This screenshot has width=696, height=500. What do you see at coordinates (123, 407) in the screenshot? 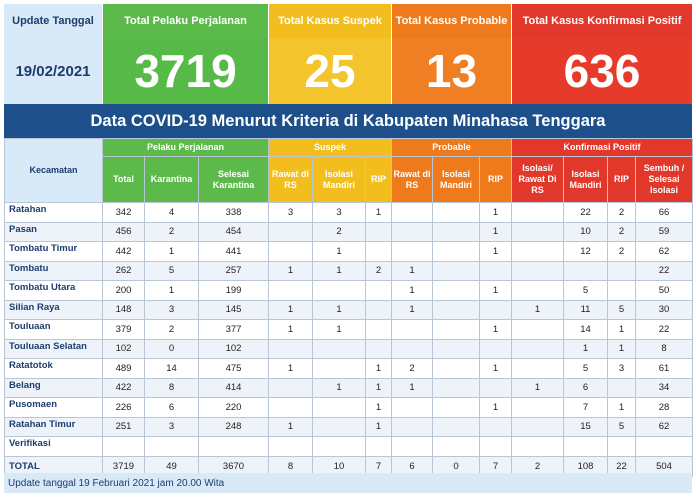
I see `table-cell: 226` at bounding box center [123, 407].